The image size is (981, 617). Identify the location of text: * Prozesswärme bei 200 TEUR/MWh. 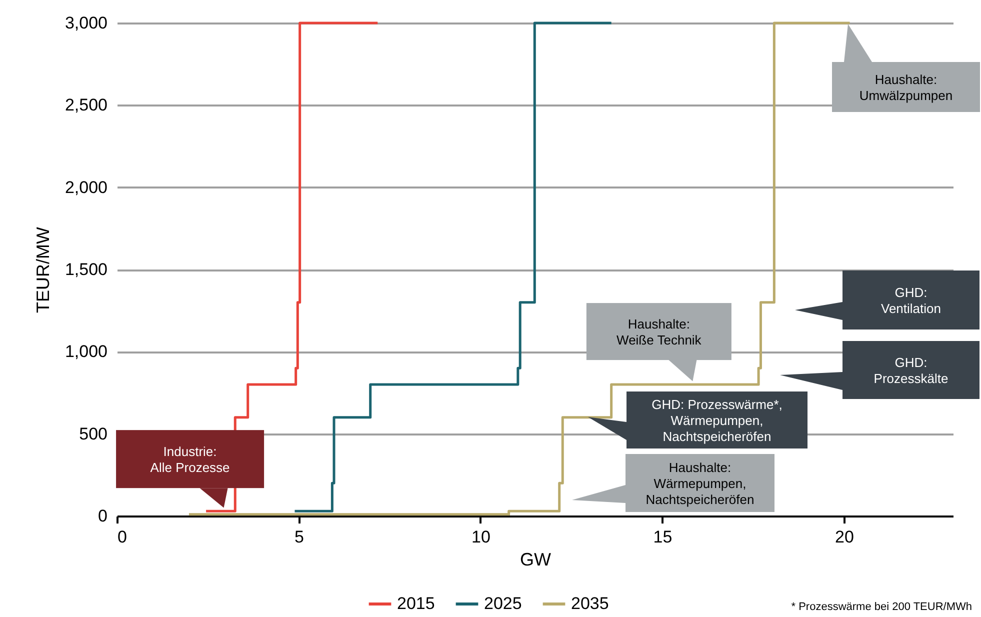
(881, 607).